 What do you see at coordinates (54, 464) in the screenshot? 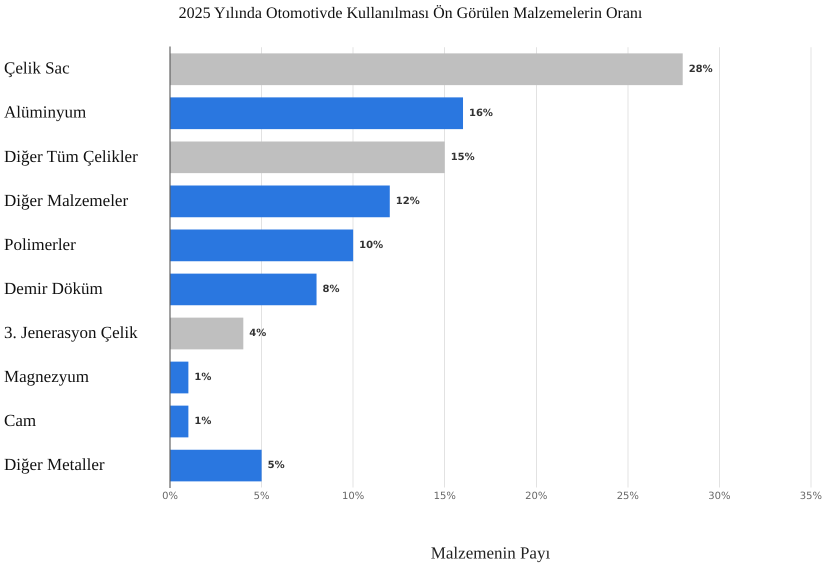
I see `y-tick-label: Diğer Metaller` at bounding box center [54, 464].